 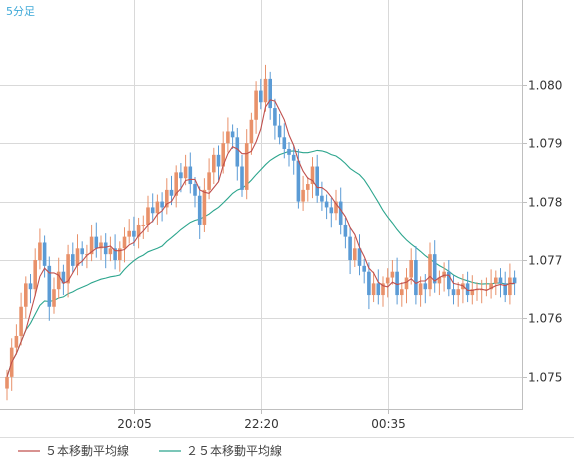 I want to click on y-tick-label: 1.076, so click(x=545, y=319).